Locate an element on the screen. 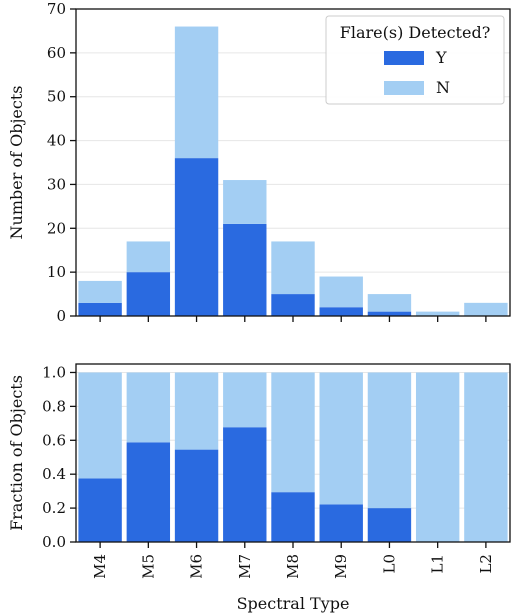 The height and width of the screenshot is (615, 520). x-tick-label: M8 is located at coordinates (293, 566).